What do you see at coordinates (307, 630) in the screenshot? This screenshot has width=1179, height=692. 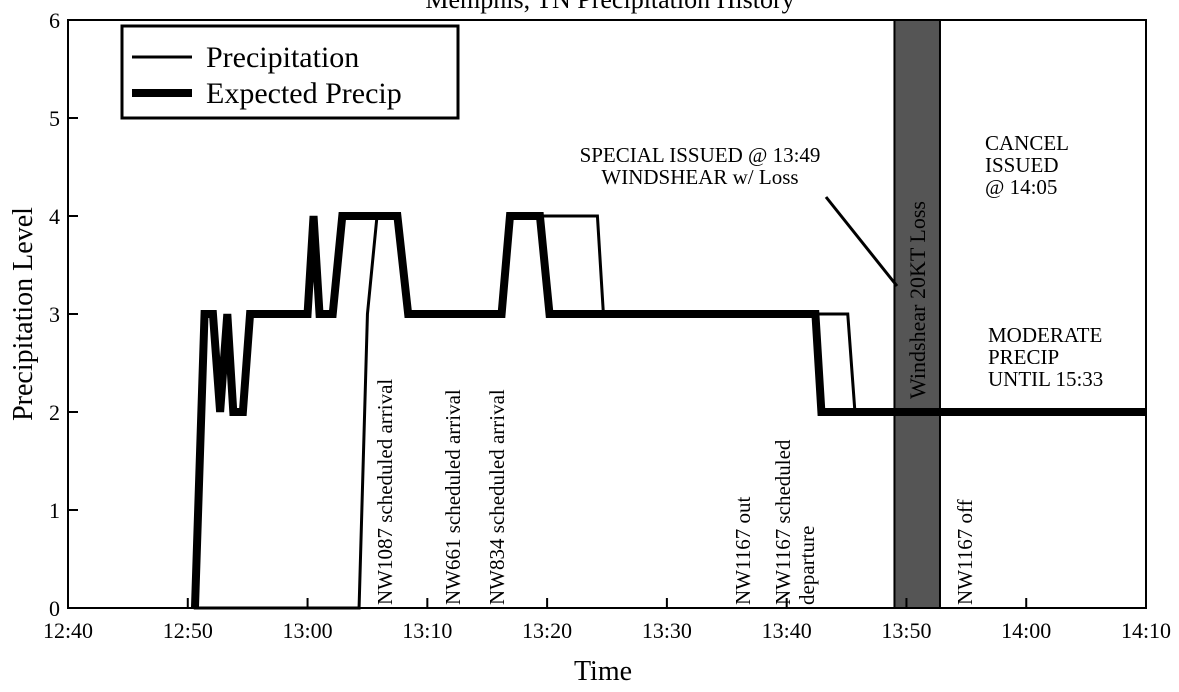 I see `x-tick-label: 13:00` at bounding box center [307, 630].